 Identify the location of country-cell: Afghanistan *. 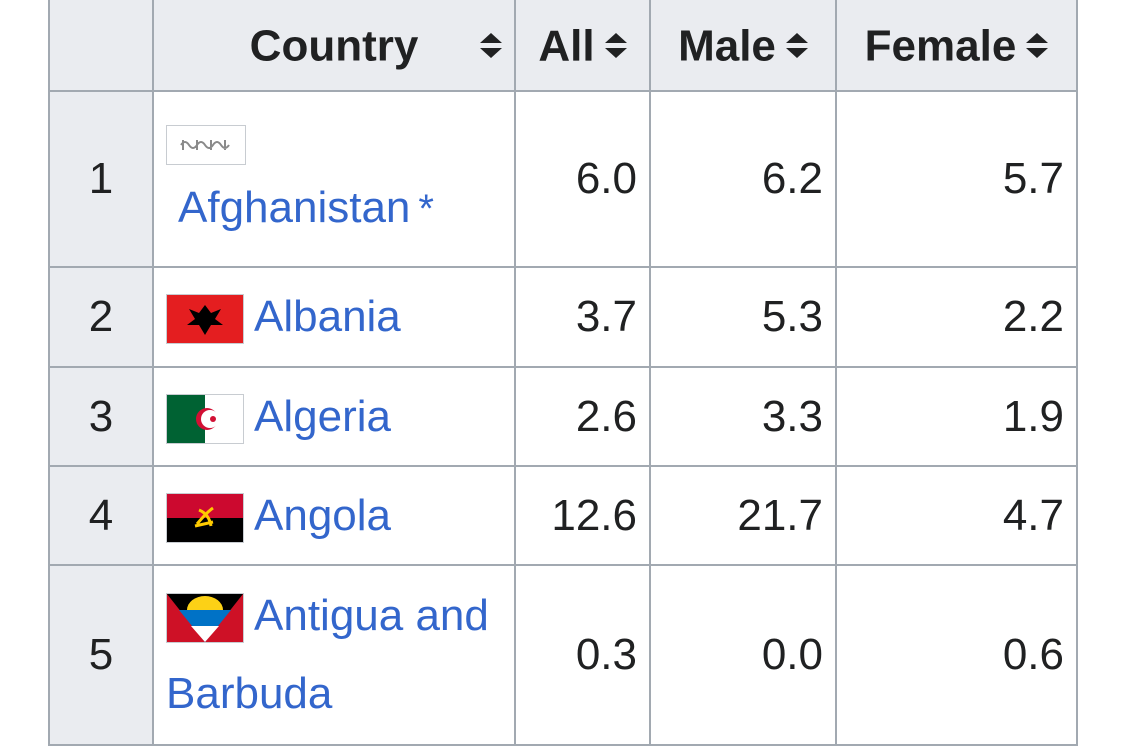
(334, 179).